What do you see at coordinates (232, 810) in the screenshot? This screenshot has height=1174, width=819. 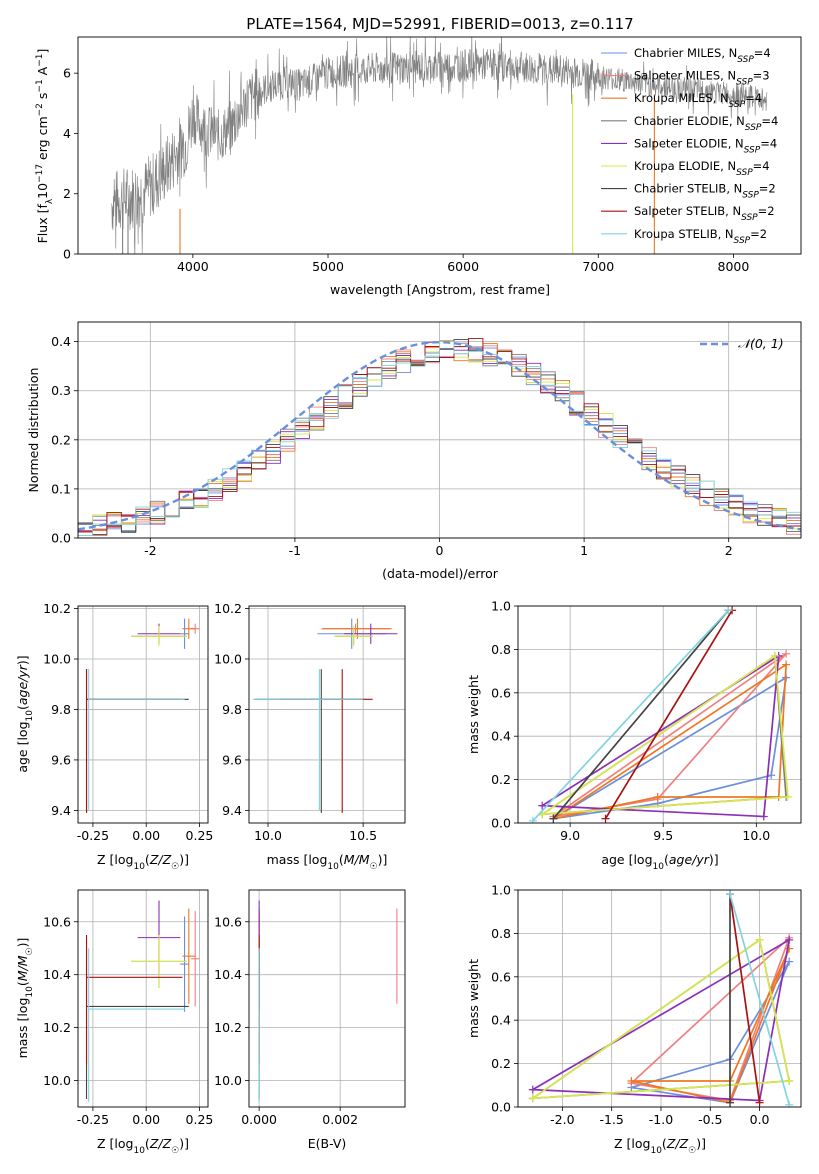 I see `tick-label-y: 9.4` at bounding box center [232, 810].